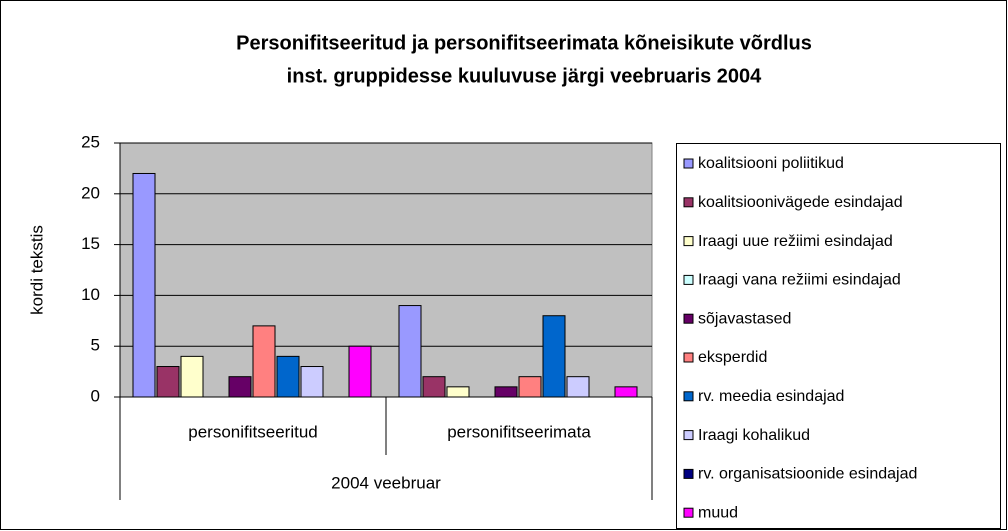  What do you see at coordinates (718, 512) in the screenshot?
I see `legend-label: muud` at bounding box center [718, 512].